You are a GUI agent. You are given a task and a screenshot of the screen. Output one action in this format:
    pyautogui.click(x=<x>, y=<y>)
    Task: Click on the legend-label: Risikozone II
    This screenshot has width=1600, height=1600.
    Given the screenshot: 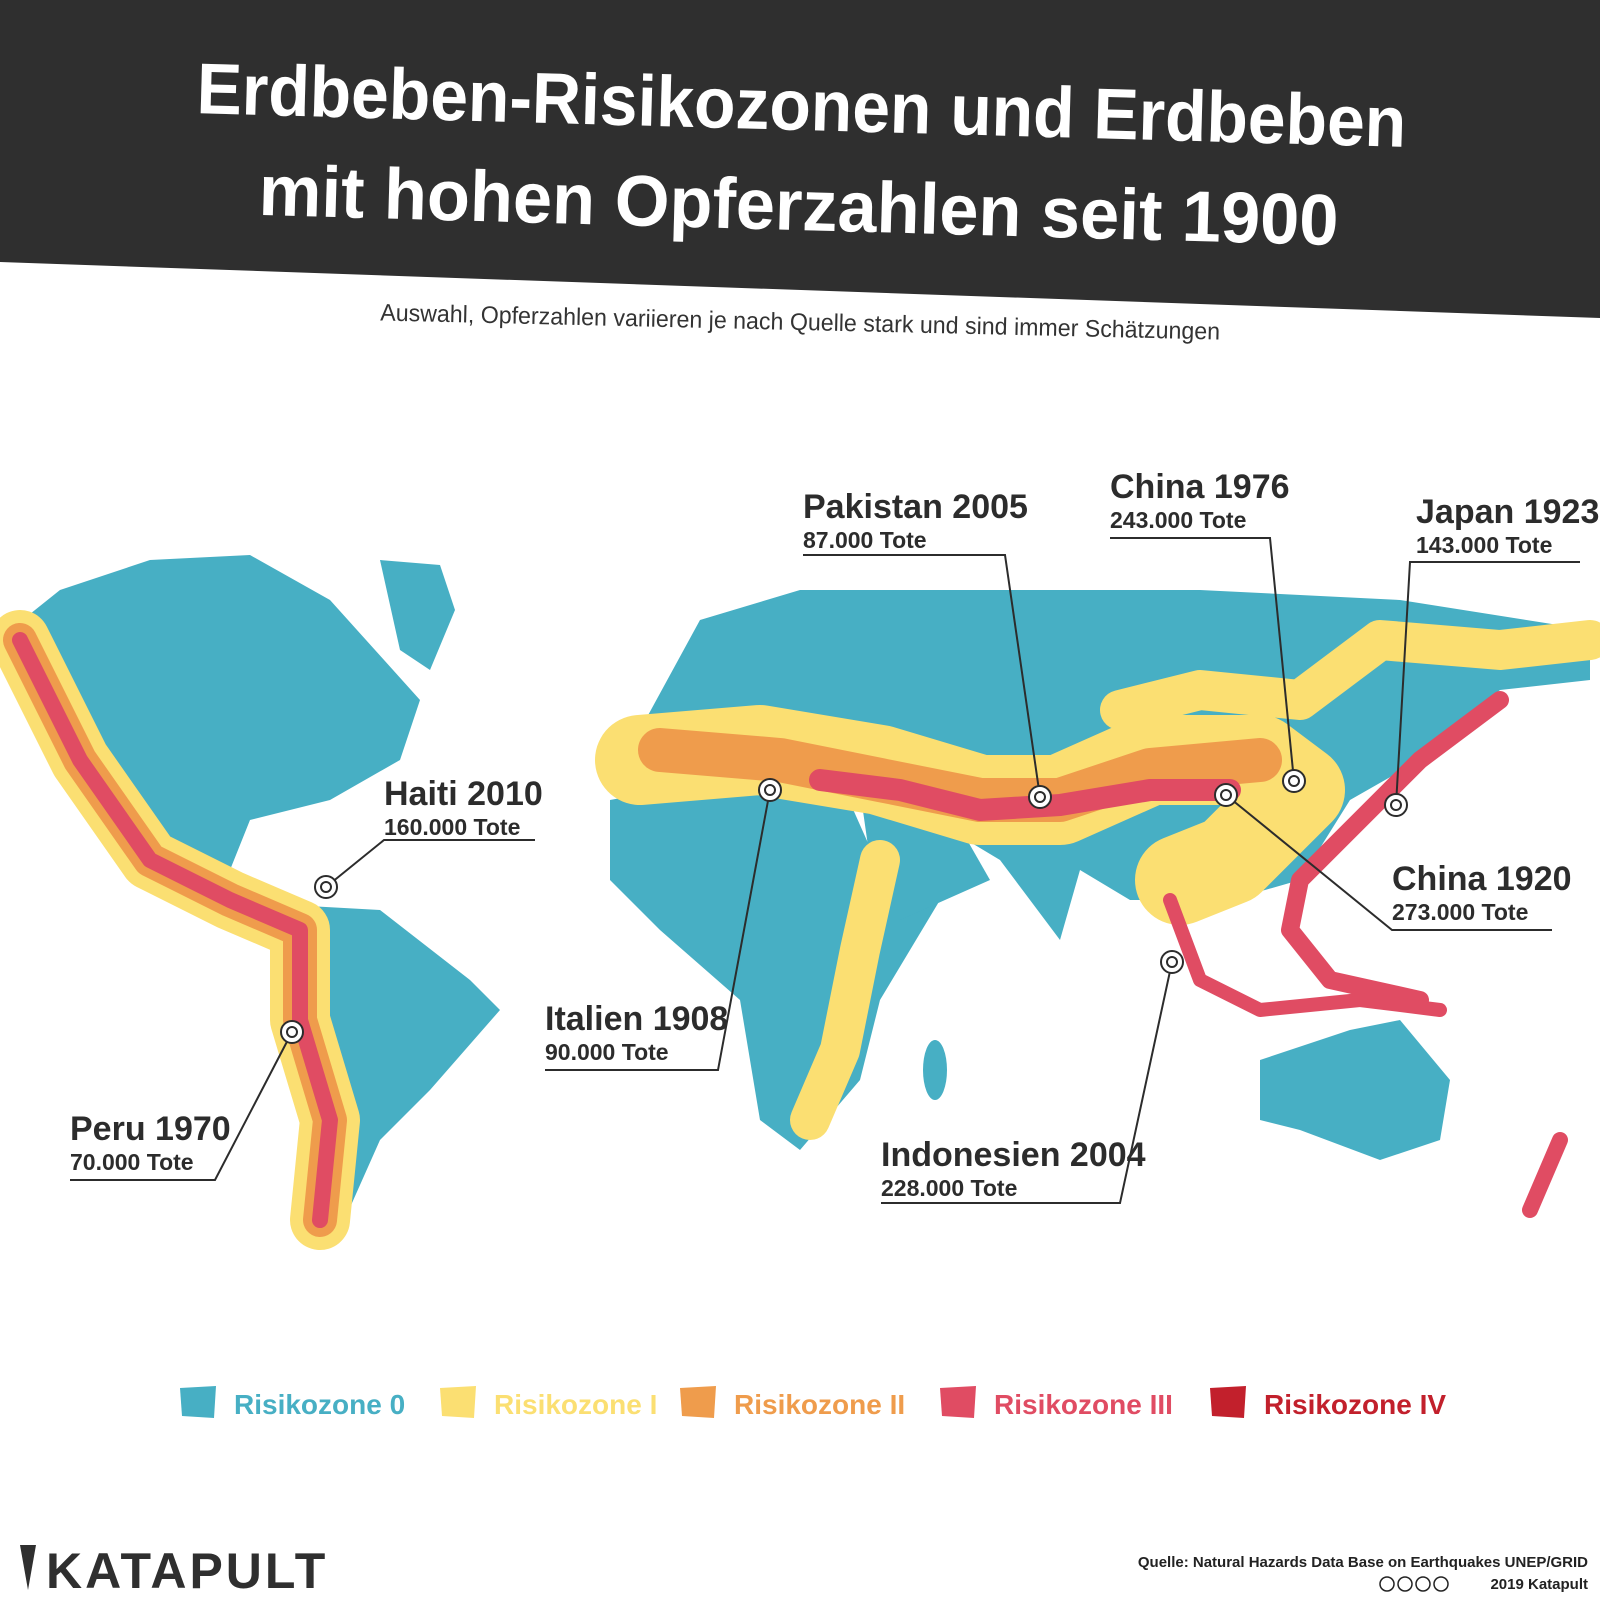 What is the action you would take?
    pyautogui.click(x=819, y=1404)
    